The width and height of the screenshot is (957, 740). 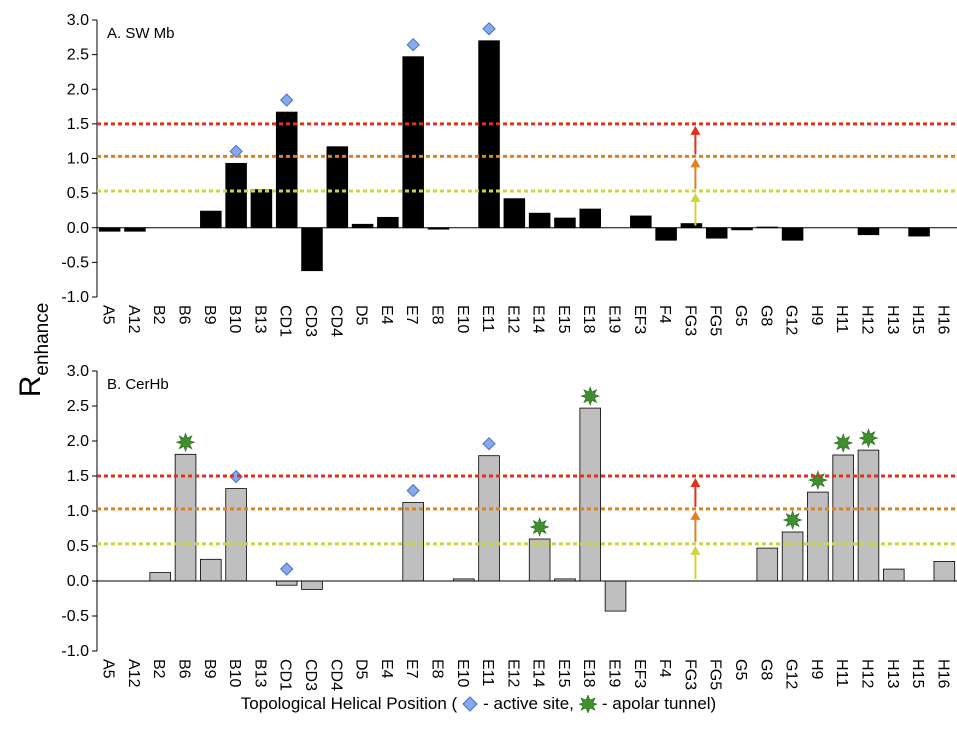 What do you see at coordinates (664, 314) in the screenshot?
I see `x-tick-label: F4` at bounding box center [664, 314].